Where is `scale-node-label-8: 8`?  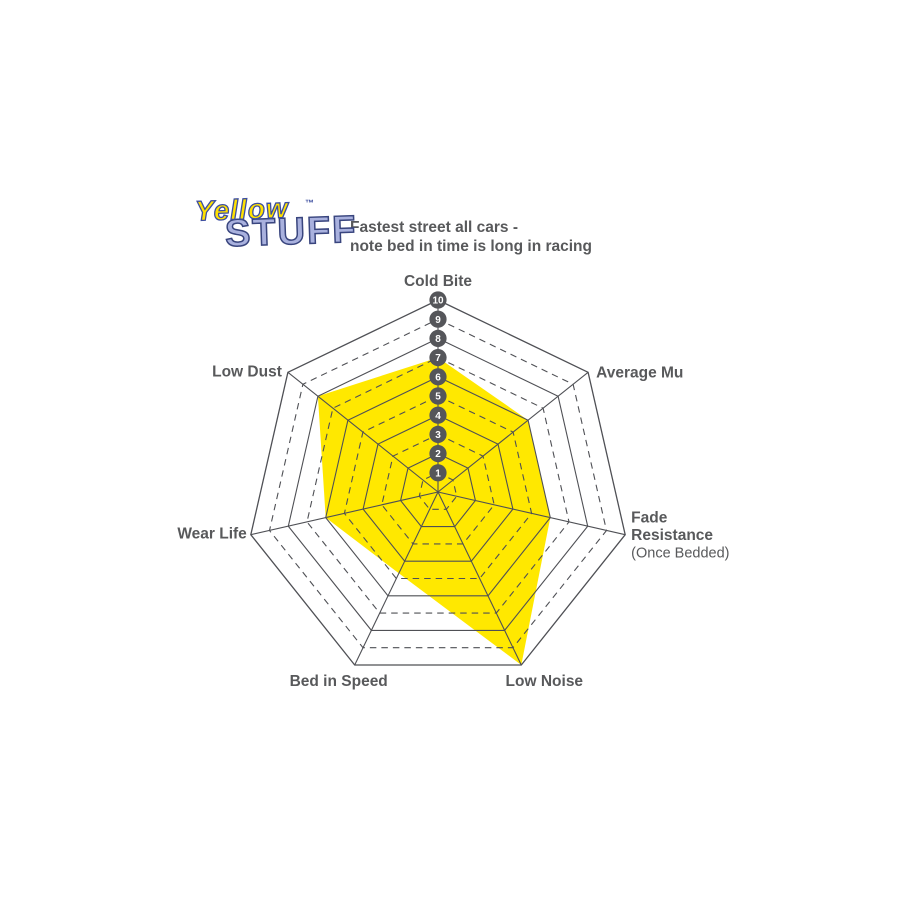
scale-node-label-8: 8 is located at coordinates (438, 339).